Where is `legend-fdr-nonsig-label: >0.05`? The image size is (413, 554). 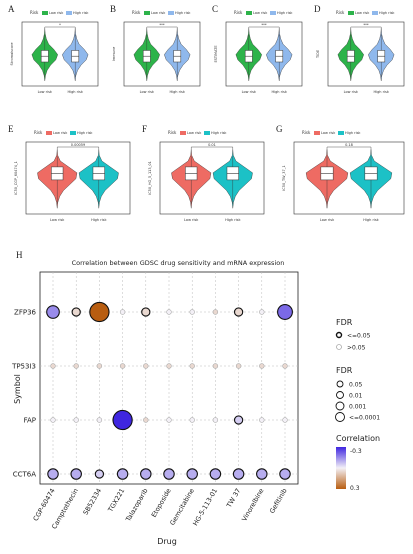 legend-fdr-nonsig-label: >0.05 is located at coordinates (356, 348).